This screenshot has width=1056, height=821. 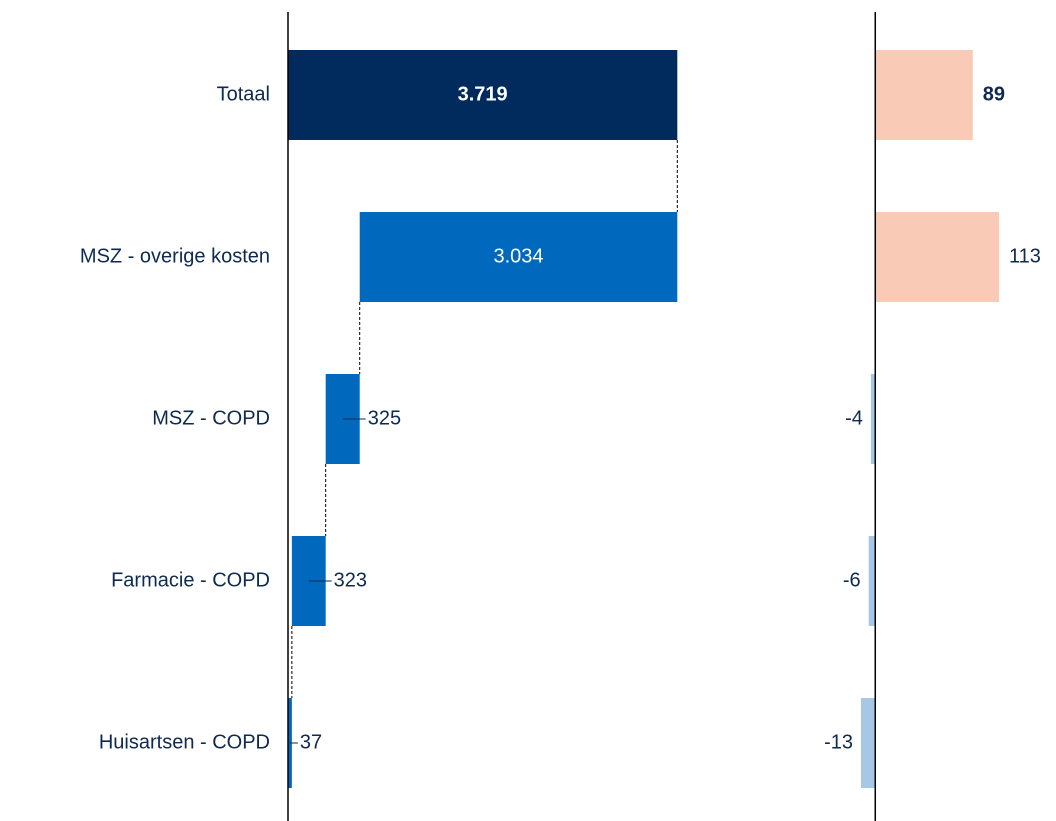 I want to click on value-label: 89, so click(x=994, y=94).